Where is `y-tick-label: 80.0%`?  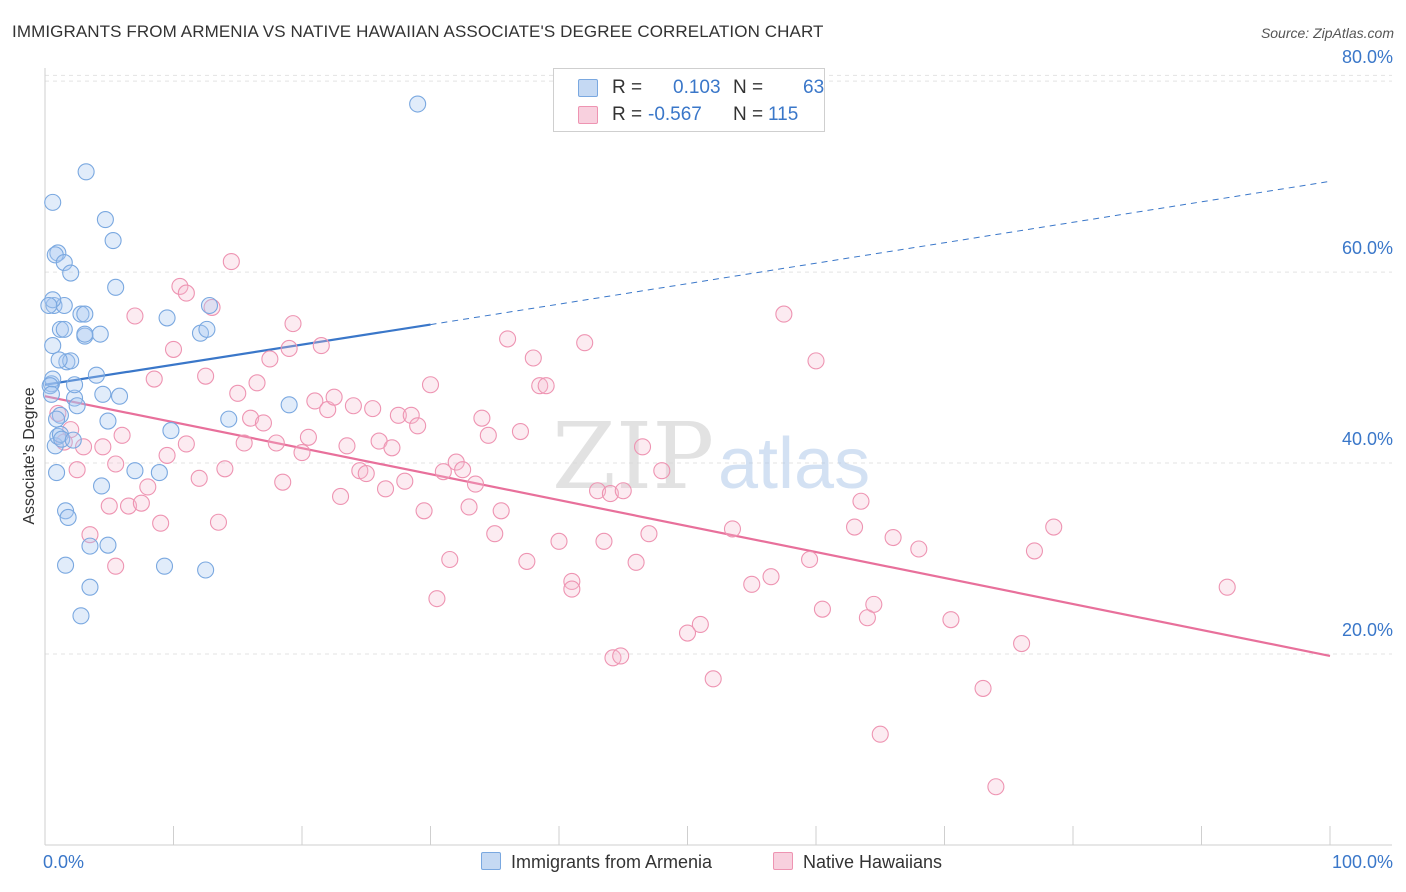
y-tick-label: 80.0% is located at coordinates (1367, 57).